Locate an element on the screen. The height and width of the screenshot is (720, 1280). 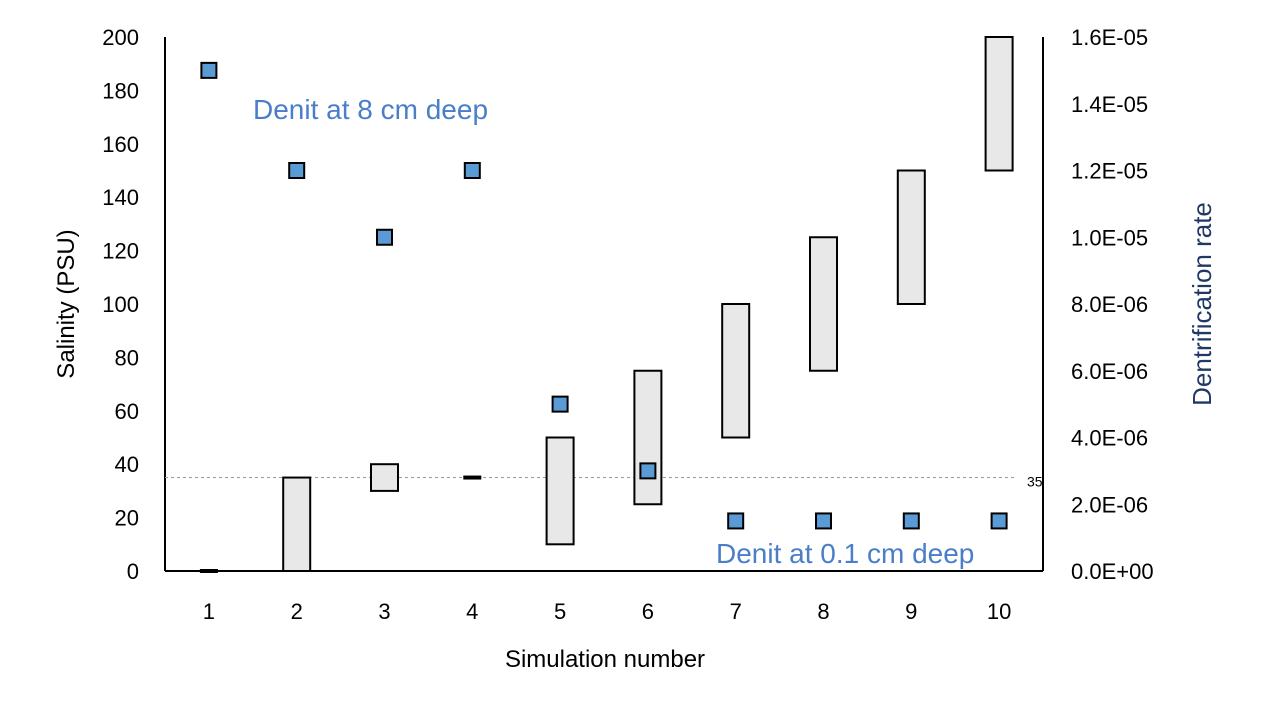
annotation-denit-8cm: Denit at 8 cm deep is located at coordinates (370, 109).